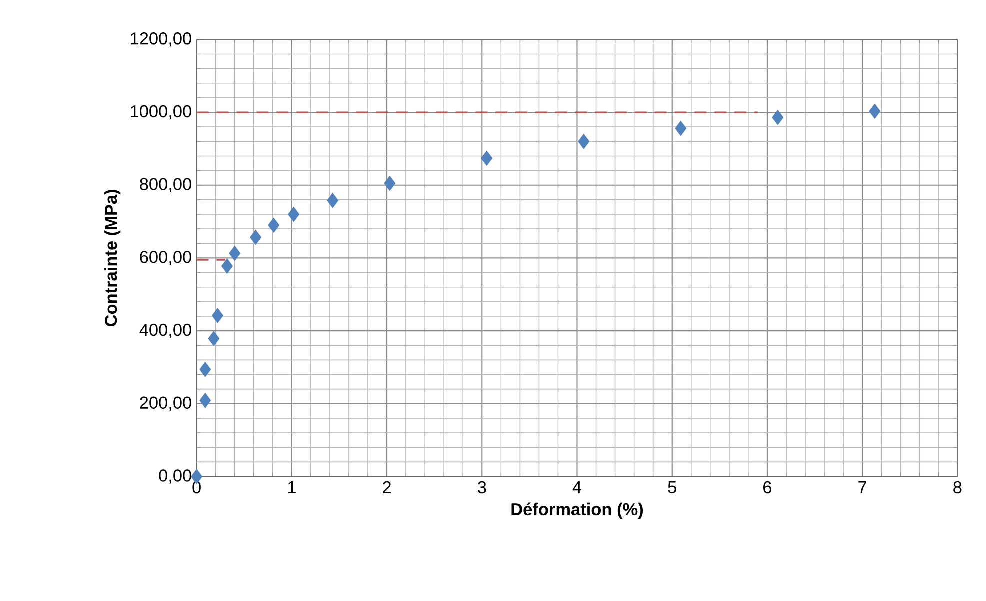 The width and height of the screenshot is (986, 601). Describe the element at coordinates (862, 488) in the screenshot. I see `x-tick-label: 7` at that location.